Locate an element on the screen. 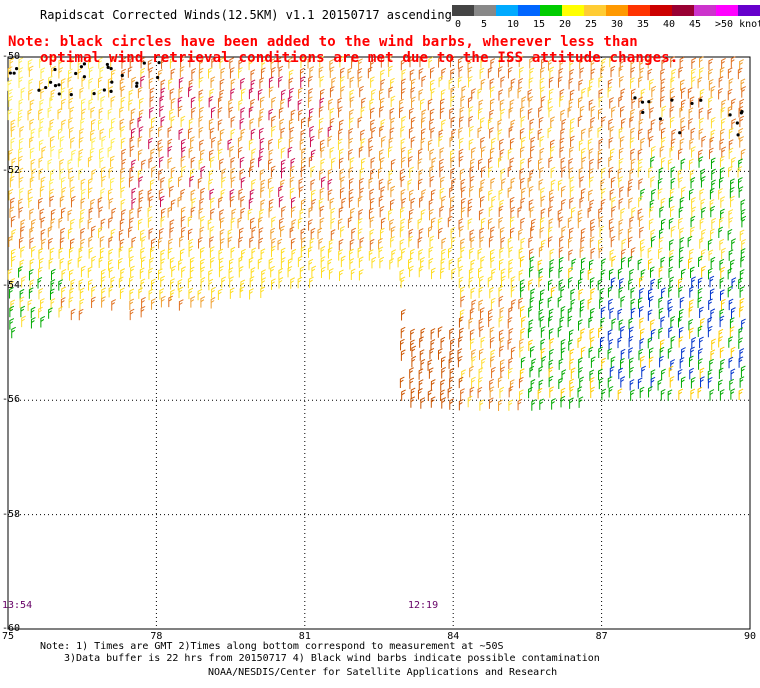  longitude-label: 78 is located at coordinates (156, 636).